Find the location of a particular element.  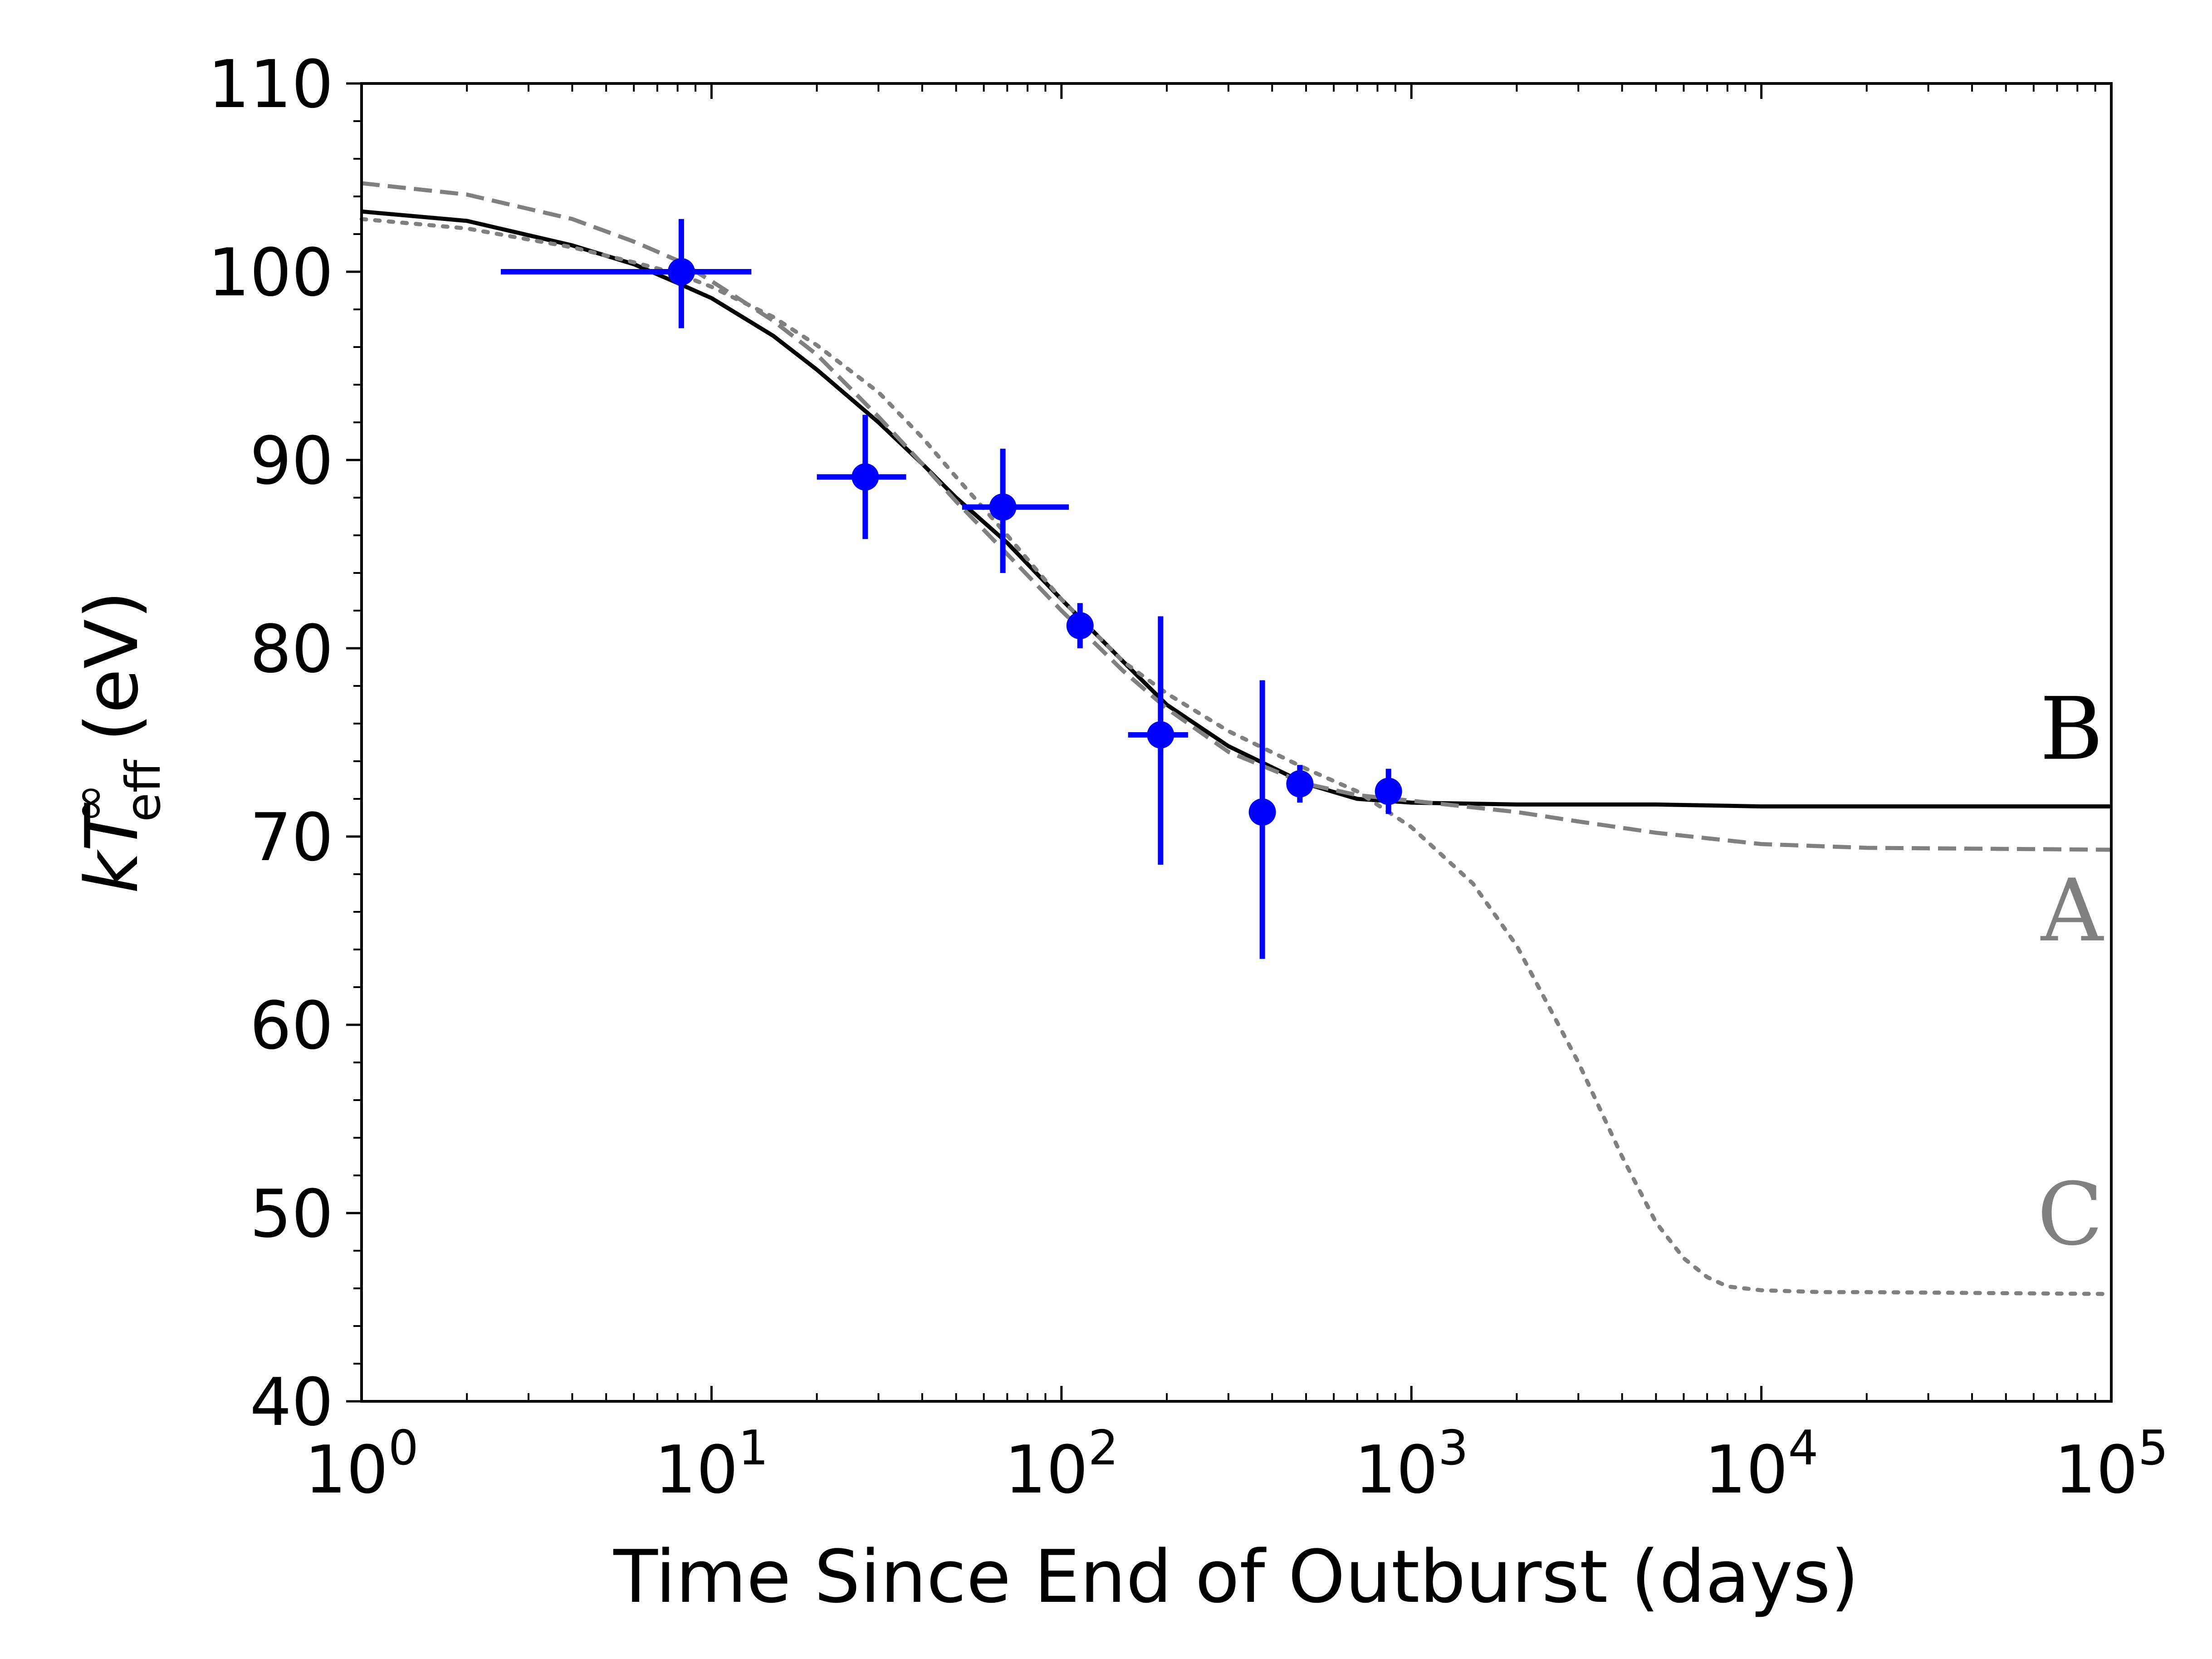

y-tick-label: 70 is located at coordinates (291, 837).